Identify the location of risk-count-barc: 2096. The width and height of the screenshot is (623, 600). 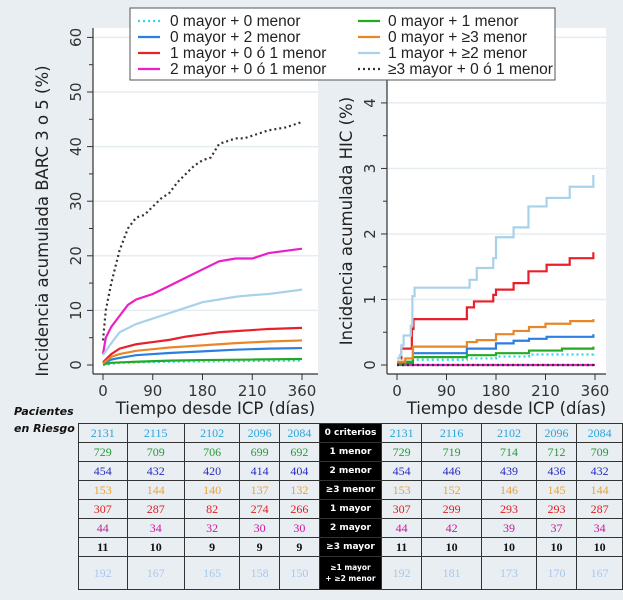
(259, 433).